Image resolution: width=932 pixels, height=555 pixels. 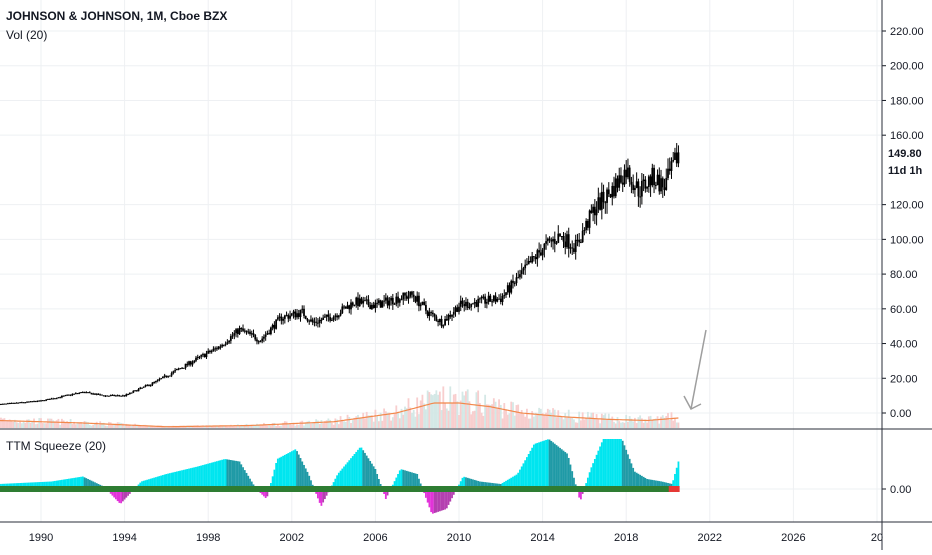 I want to click on y-tick-label: 80.00, so click(x=904, y=275).